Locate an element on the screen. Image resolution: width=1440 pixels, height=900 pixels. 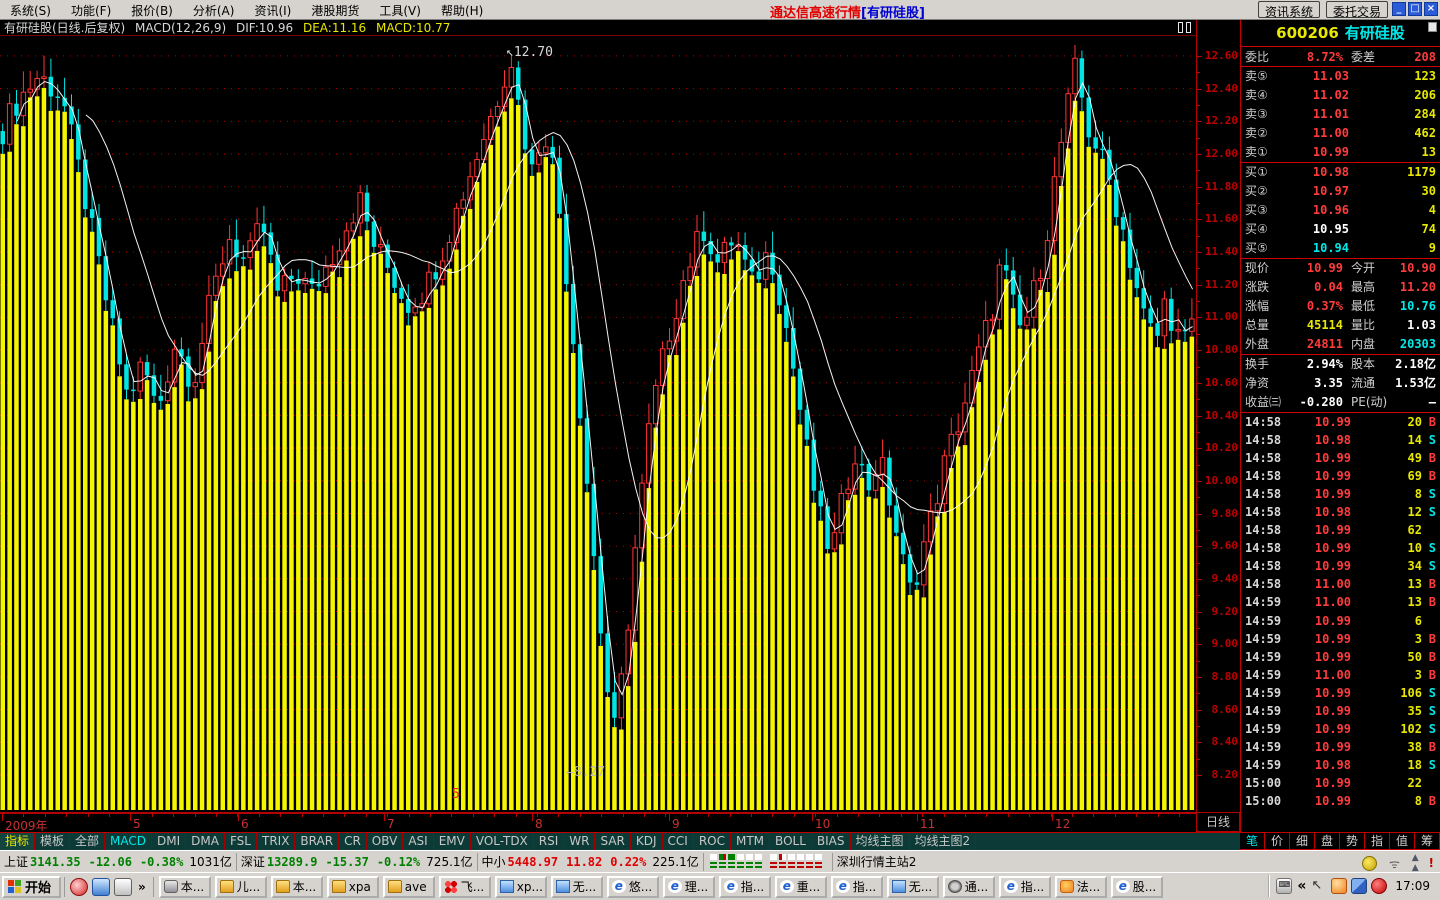
trade-tab: 值 is located at coordinates (1402, 841).